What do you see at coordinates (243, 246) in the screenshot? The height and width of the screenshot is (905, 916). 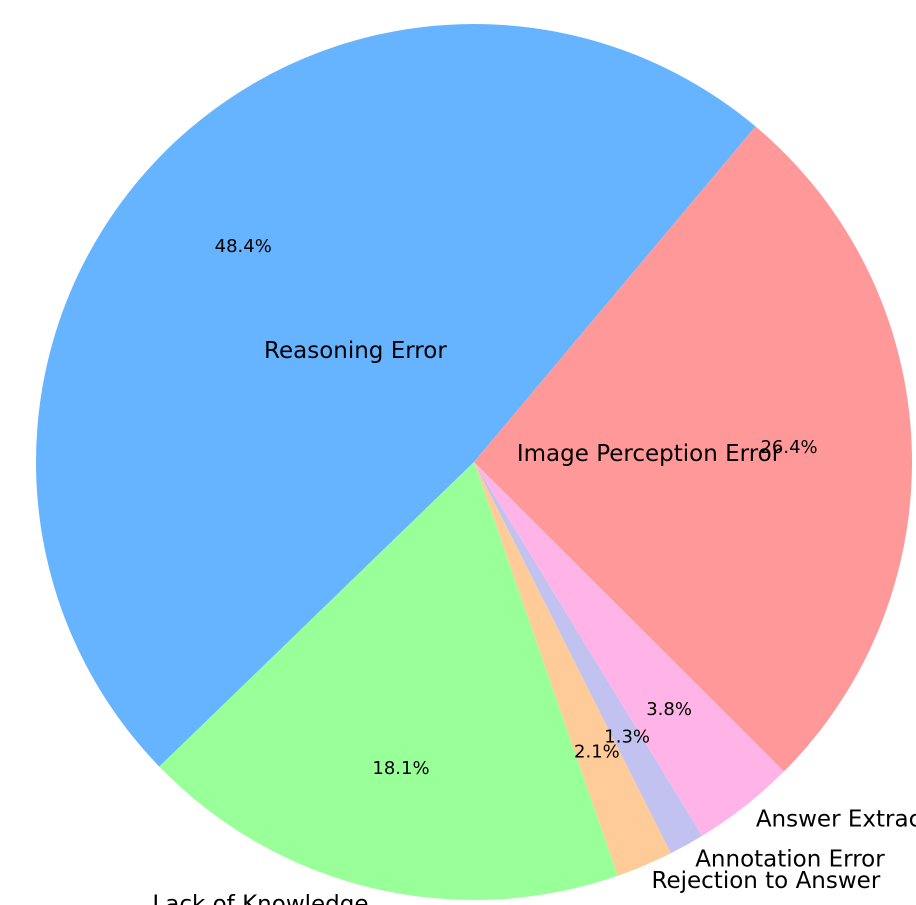 I see `pct-reasoning-error: 48.4%` at bounding box center [243, 246].